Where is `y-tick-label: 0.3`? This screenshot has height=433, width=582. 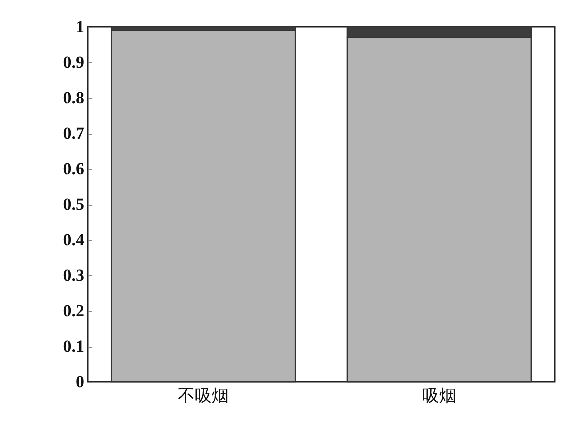 y-tick-label: 0.3 is located at coordinates (73, 275).